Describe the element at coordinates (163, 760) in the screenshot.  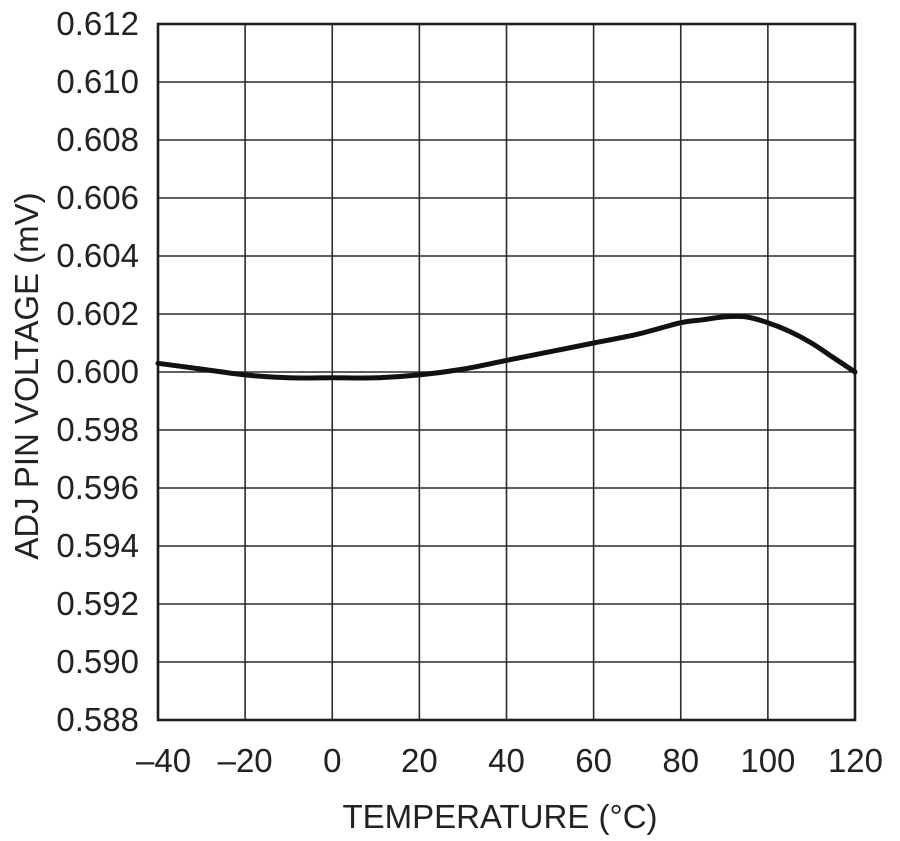
I see `x-tick-label: –40` at that location.